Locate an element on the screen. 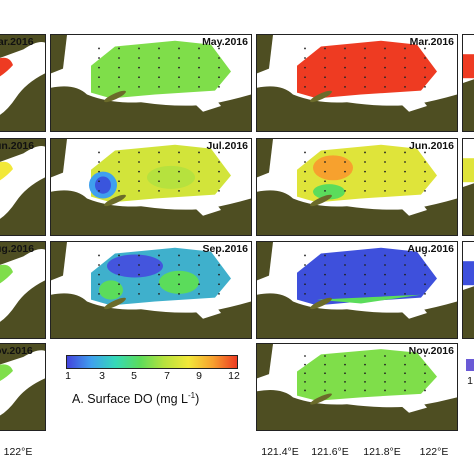 This screenshot has width=474, height=474. map-panel-r3c2: Sep.2016 is located at coordinates (151, 290).